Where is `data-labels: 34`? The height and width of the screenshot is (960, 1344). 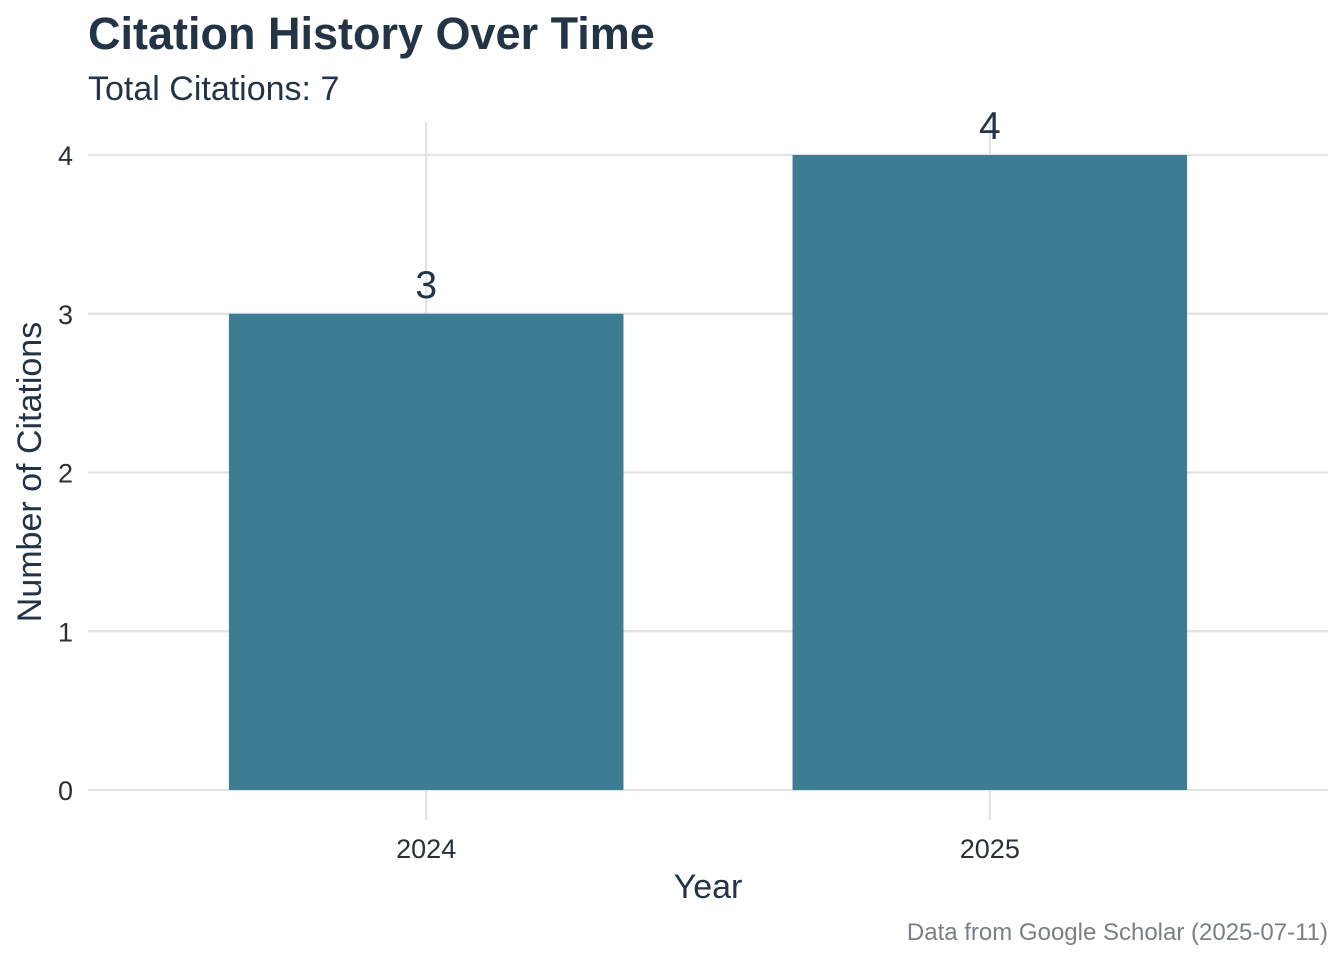 data-labels: 34 is located at coordinates (707, 206).